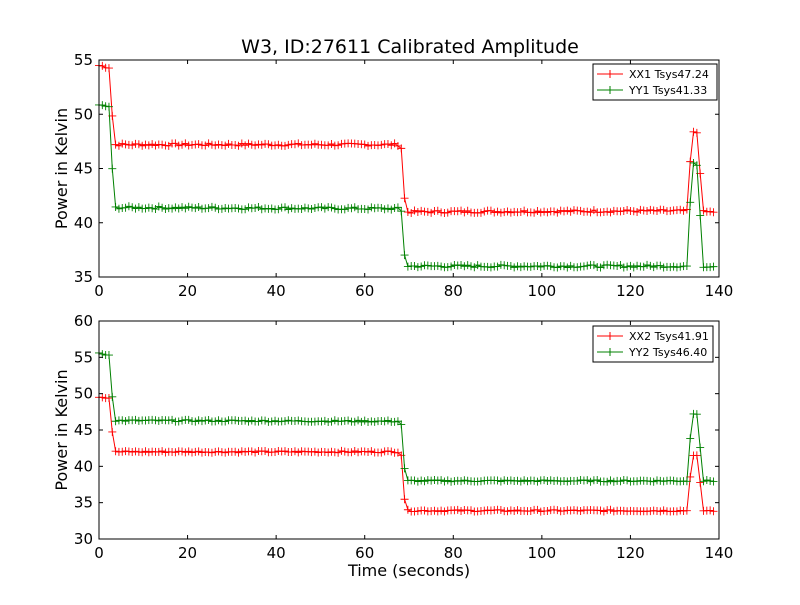 Image resolution: width=800 pixels, height=605 pixels. What do you see at coordinates (83, 60) in the screenshot?
I see `y-tick-label: 55` at bounding box center [83, 60].